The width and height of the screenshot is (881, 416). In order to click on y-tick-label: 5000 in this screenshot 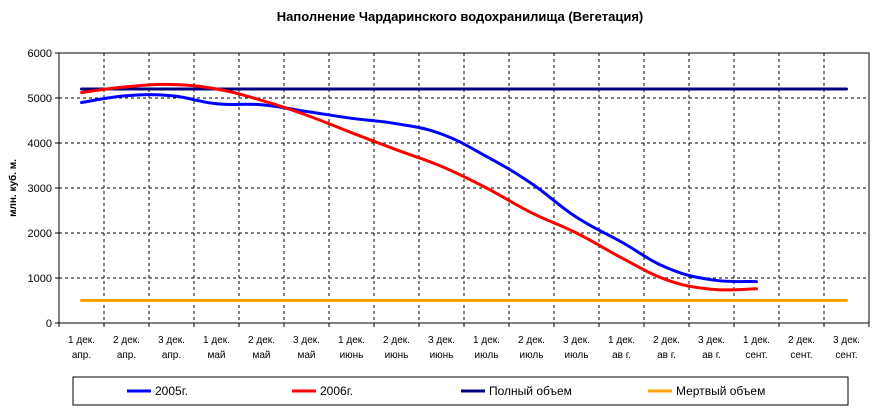, I will do `click(40, 99)`.